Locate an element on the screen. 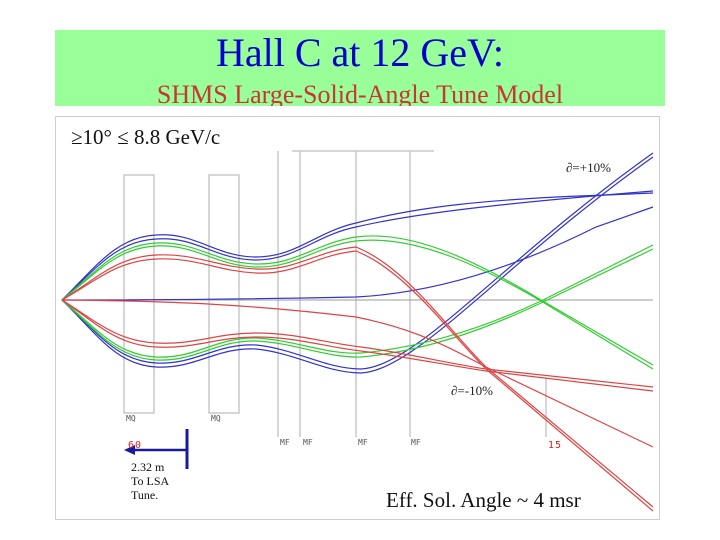 This screenshot has width=720, height=540. shift-arrow is located at coordinates (156, 449).